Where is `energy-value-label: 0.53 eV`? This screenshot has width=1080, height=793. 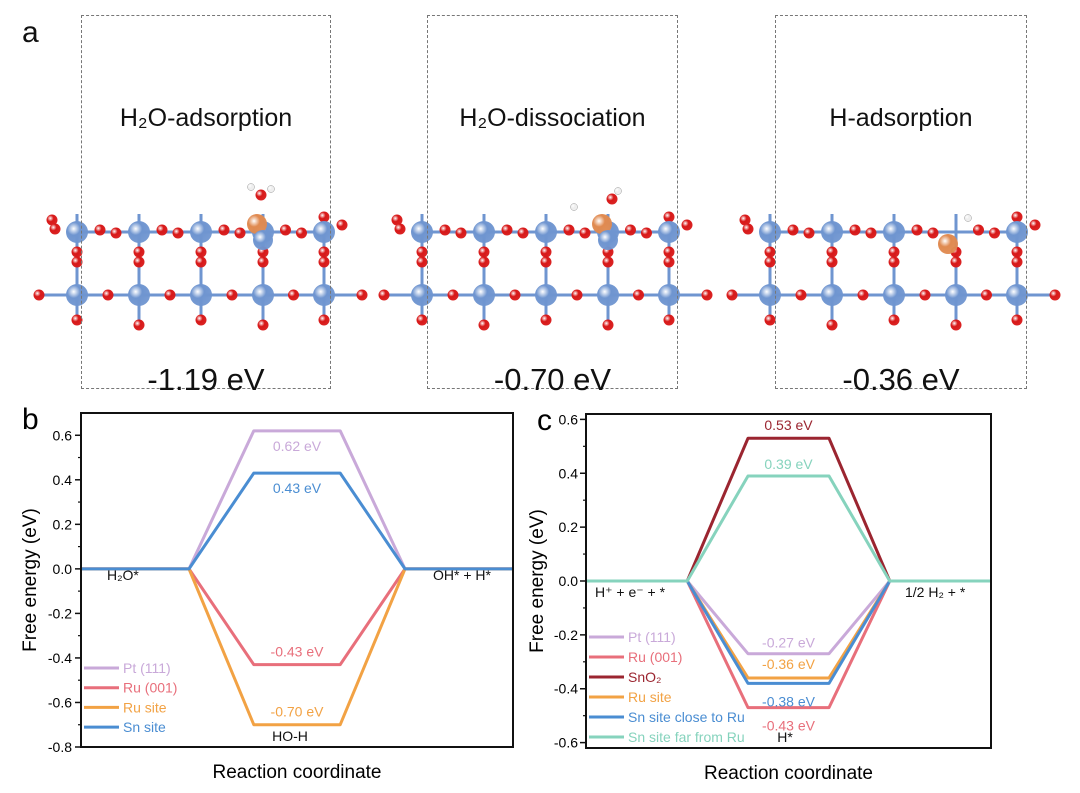 energy-value-label: 0.53 eV is located at coordinates (788, 425).